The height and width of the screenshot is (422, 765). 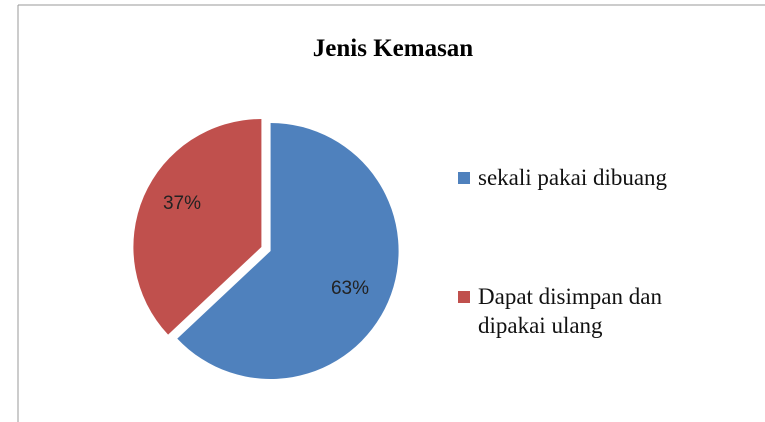 What do you see at coordinates (197, 227) in the screenshot?
I see `pie-slice` at bounding box center [197, 227].